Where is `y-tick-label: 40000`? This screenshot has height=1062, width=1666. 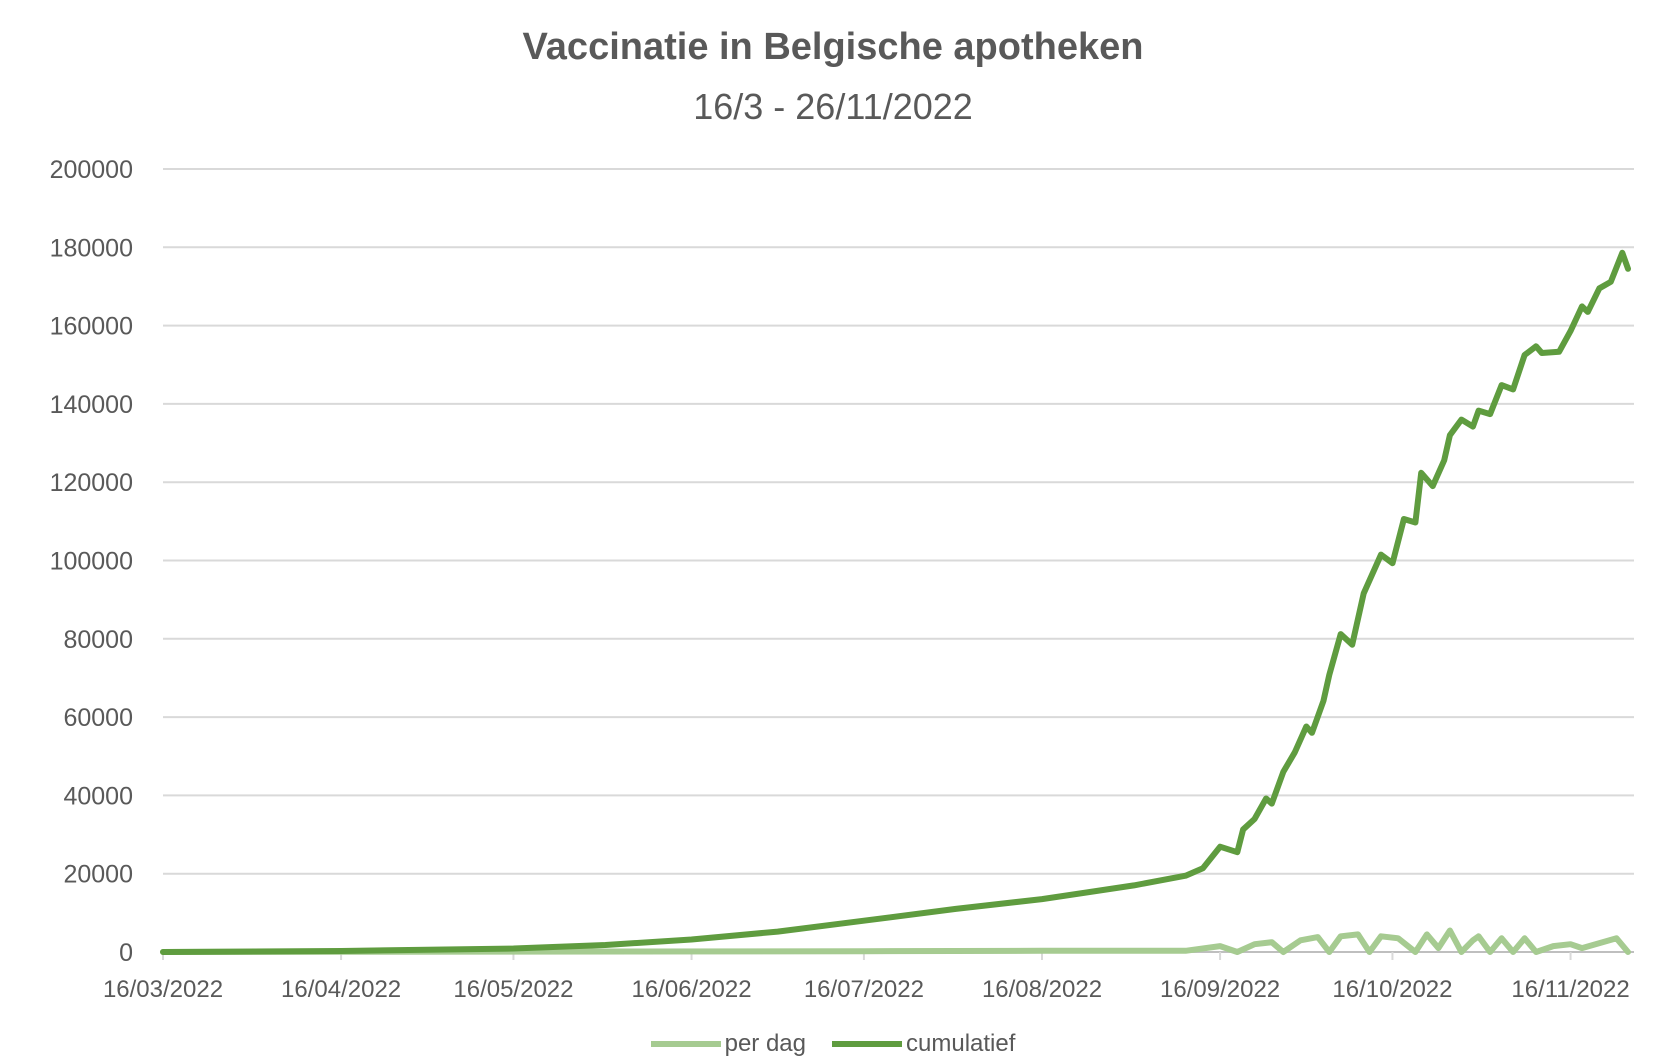
y-tick-label: 40000 is located at coordinates (98, 796).